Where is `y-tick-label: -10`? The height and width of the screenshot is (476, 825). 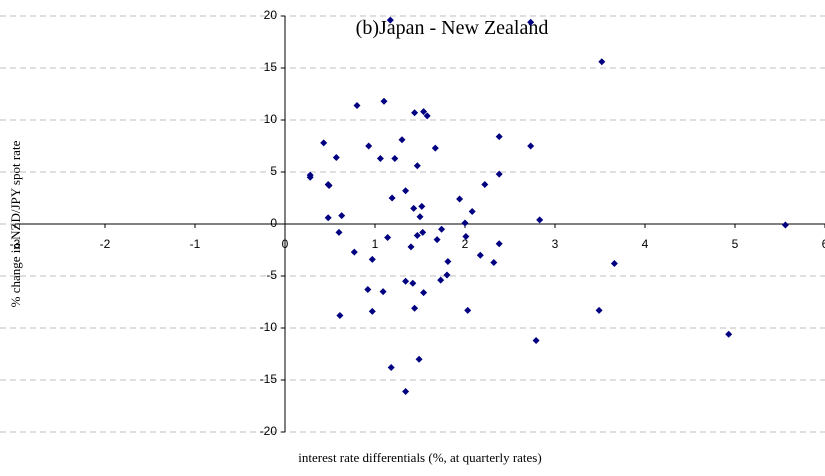
y-tick-label: -10 is located at coordinates (269, 327).